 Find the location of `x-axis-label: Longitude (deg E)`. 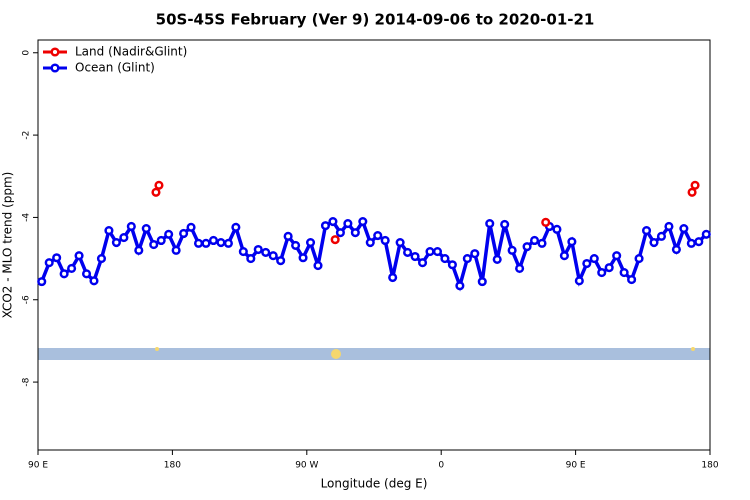

x-axis-label: Longitude (deg E) is located at coordinates (374, 484).